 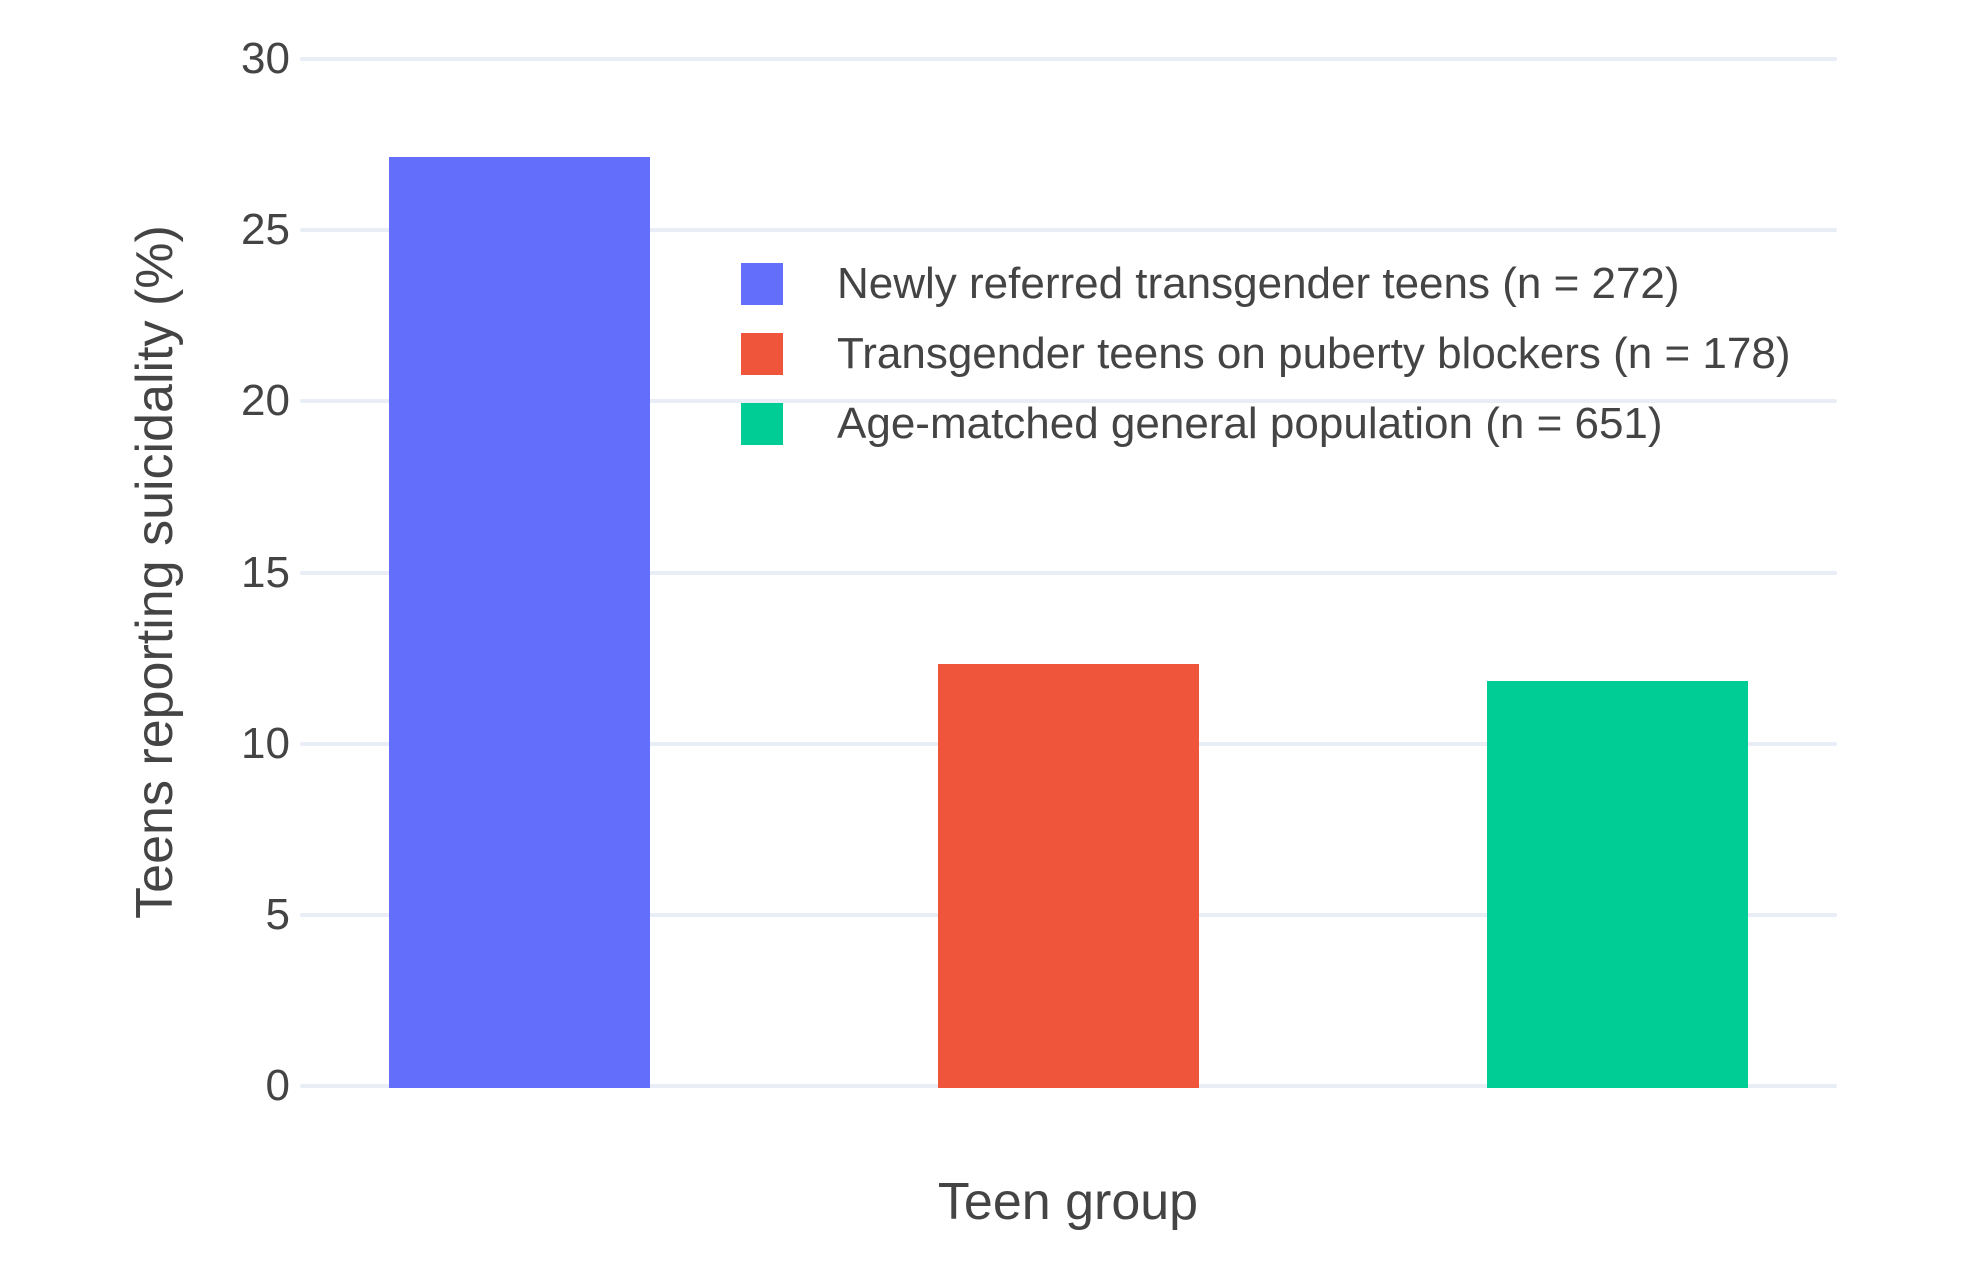 I want to click on legend-label: Age-matched general population (n = 651), so click(x=1250, y=423).